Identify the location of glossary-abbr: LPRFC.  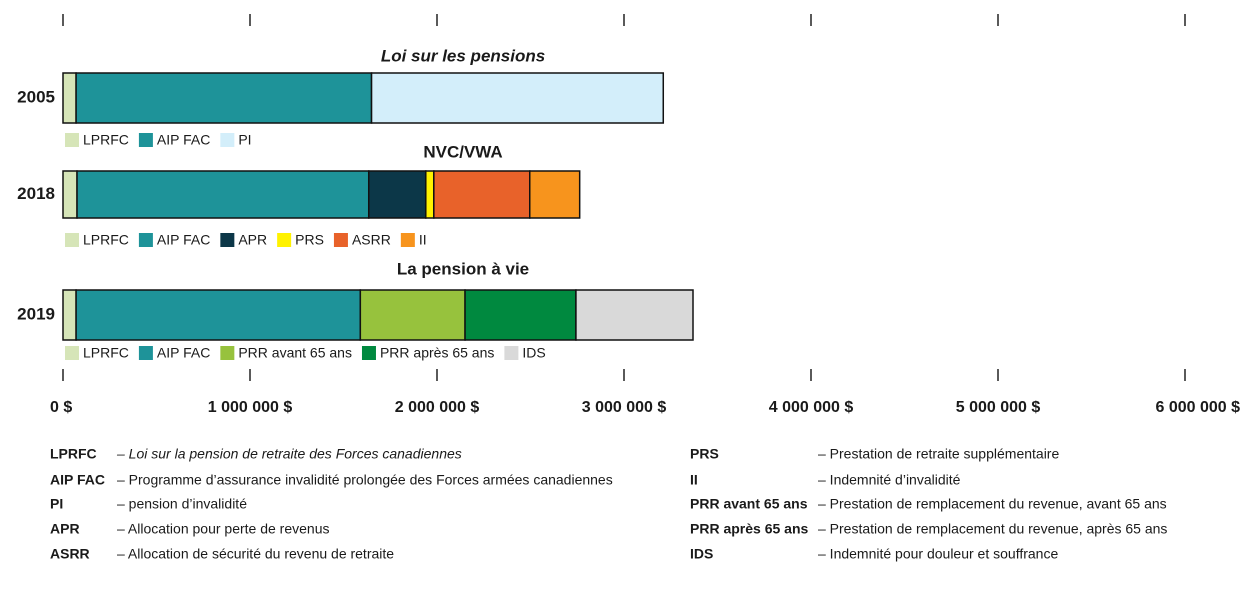
(73, 454).